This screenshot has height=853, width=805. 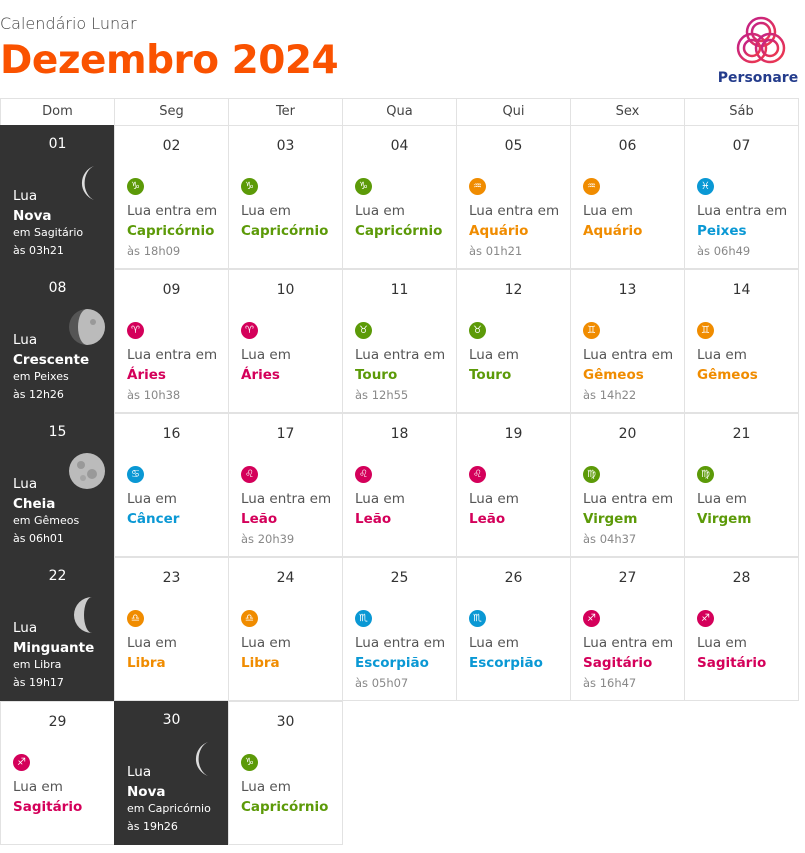 What do you see at coordinates (87, 327) in the screenshot?
I see `first-quarter-icon` at bounding box center [87, 327].